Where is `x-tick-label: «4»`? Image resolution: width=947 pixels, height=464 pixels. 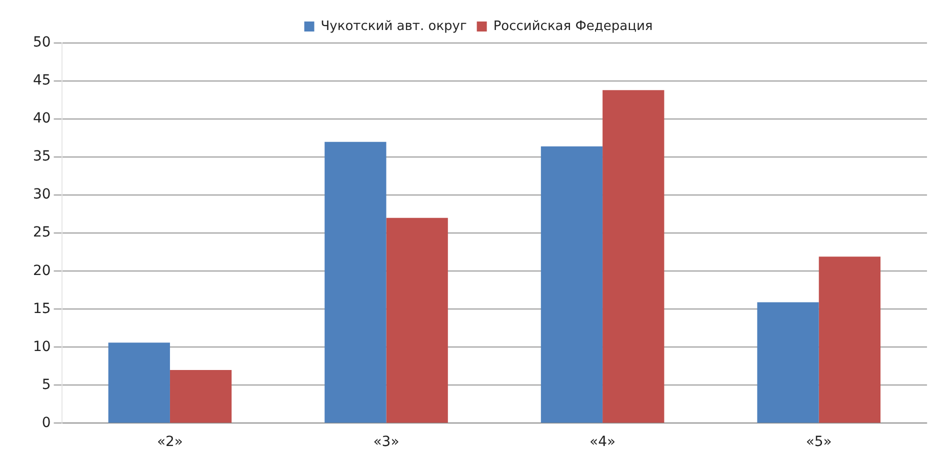
x-tick-label: «4» is located at coordinates (603, 442).